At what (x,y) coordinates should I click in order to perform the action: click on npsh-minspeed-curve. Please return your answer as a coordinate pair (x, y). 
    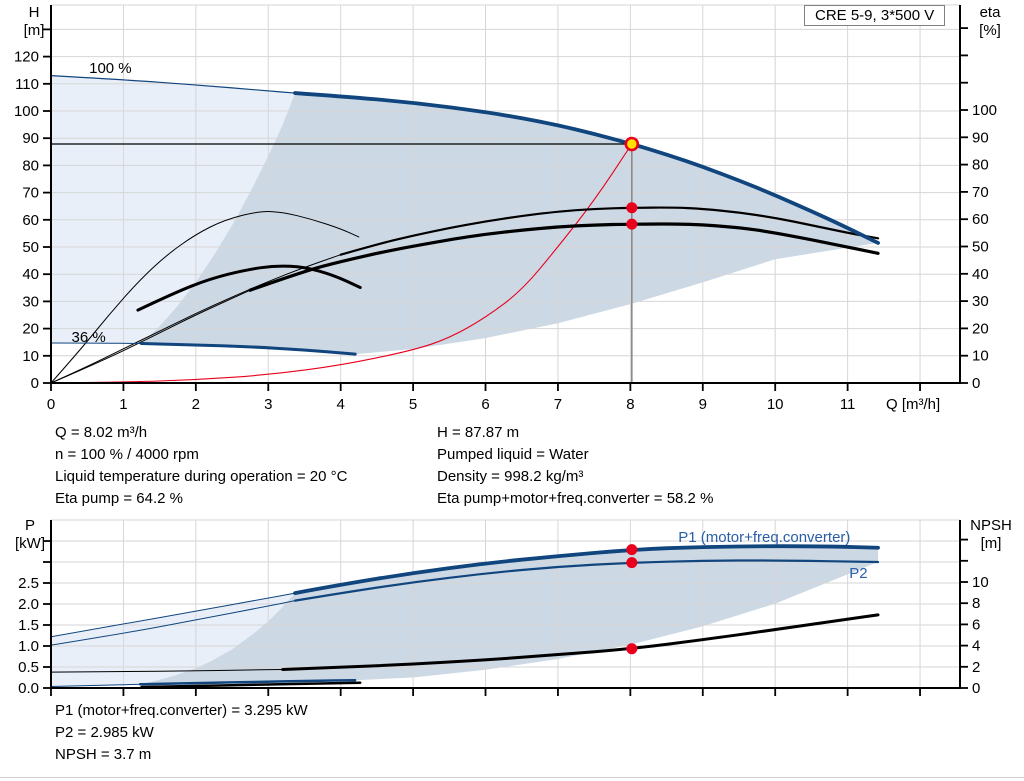
    Looking at the image, I should click on (251, 685).